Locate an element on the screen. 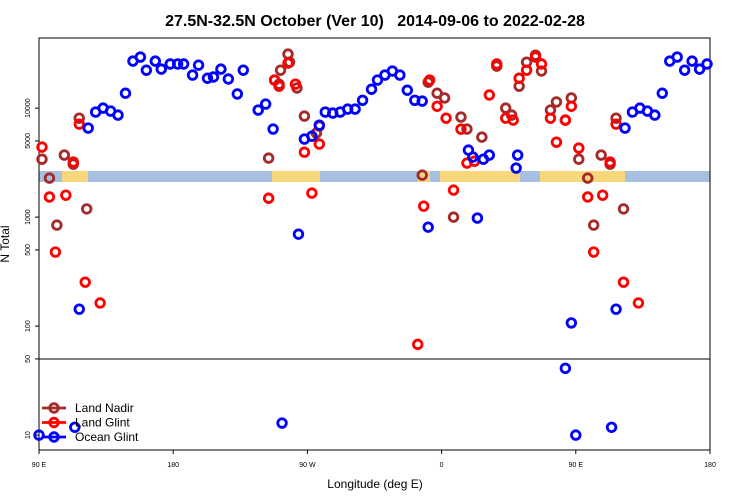 This screenshot has height=500, width=750. y-tick-label: 10 is located at coordinates (28, 435).